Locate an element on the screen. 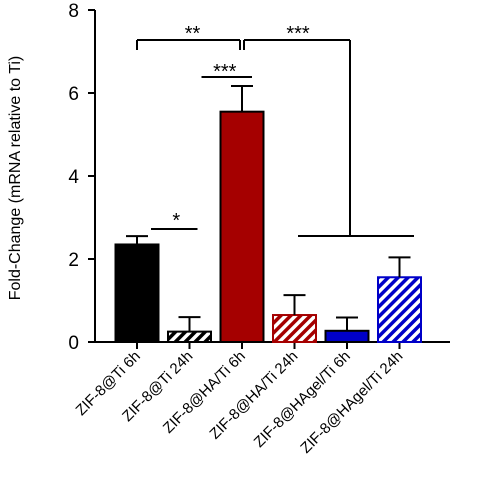  y-axis: 0 2 4 6 8 is located at coordinates (82, 177).